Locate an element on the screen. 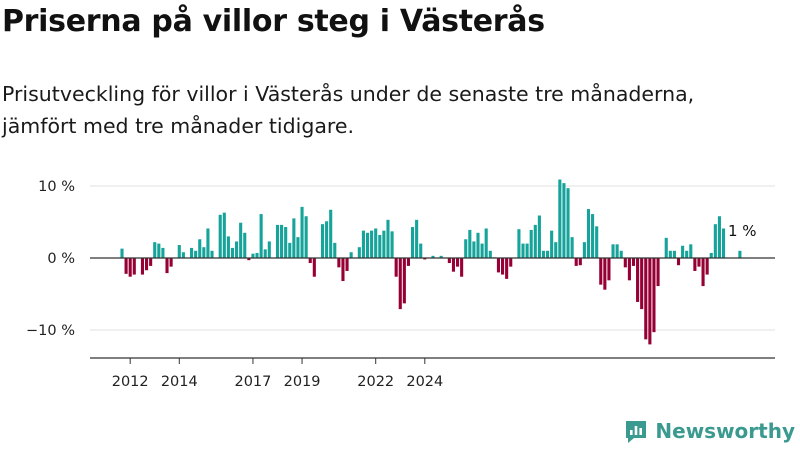  y-tick-label: 0 % is located at coordinates (61, 259).